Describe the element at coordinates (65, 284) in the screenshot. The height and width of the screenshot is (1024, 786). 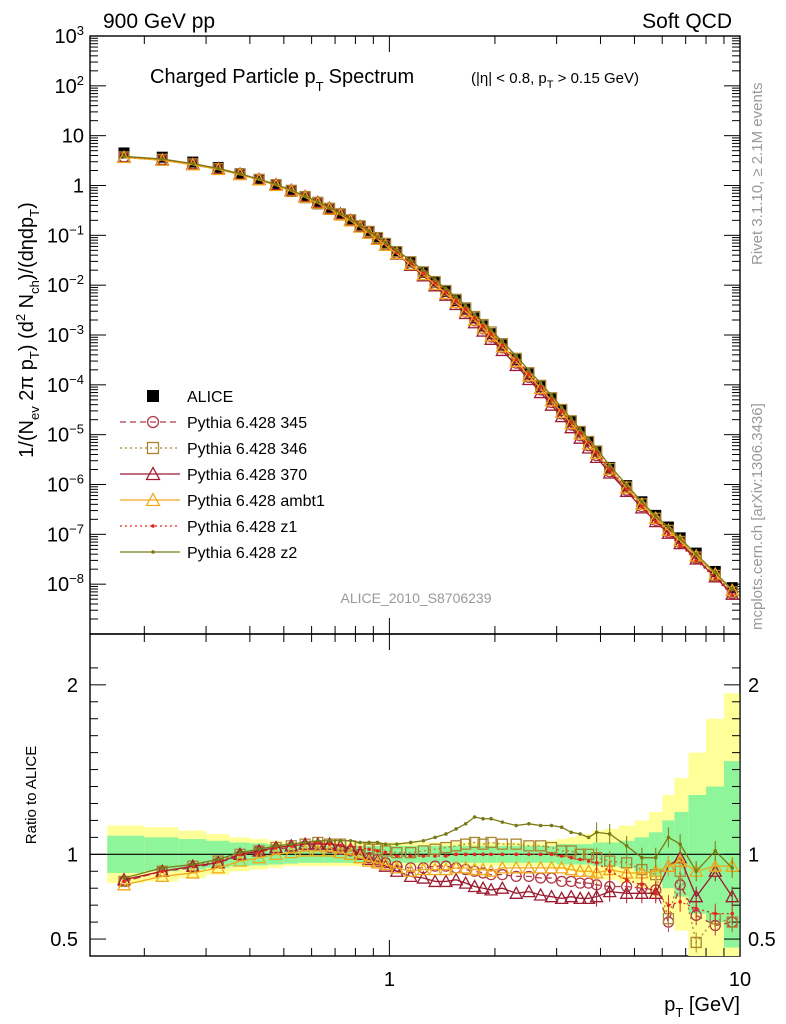
I see `y-tick-label: 10⁻²` at that location.